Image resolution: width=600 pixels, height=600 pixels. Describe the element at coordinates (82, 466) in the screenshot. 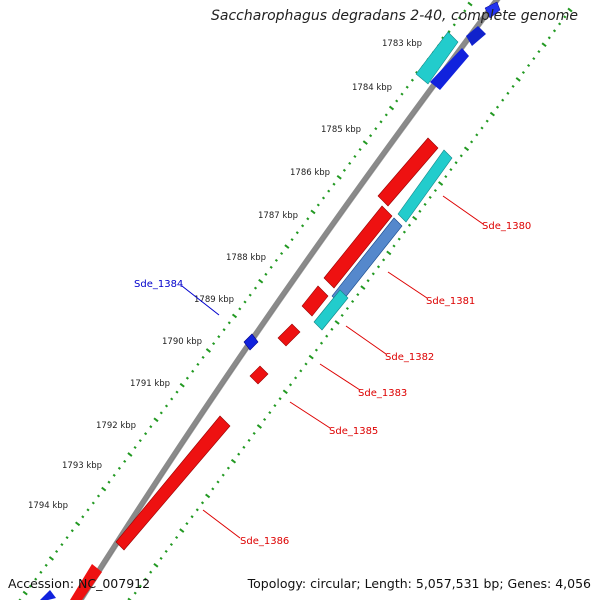

I see `kbp-tick-label: 1793 kbp` at that location.